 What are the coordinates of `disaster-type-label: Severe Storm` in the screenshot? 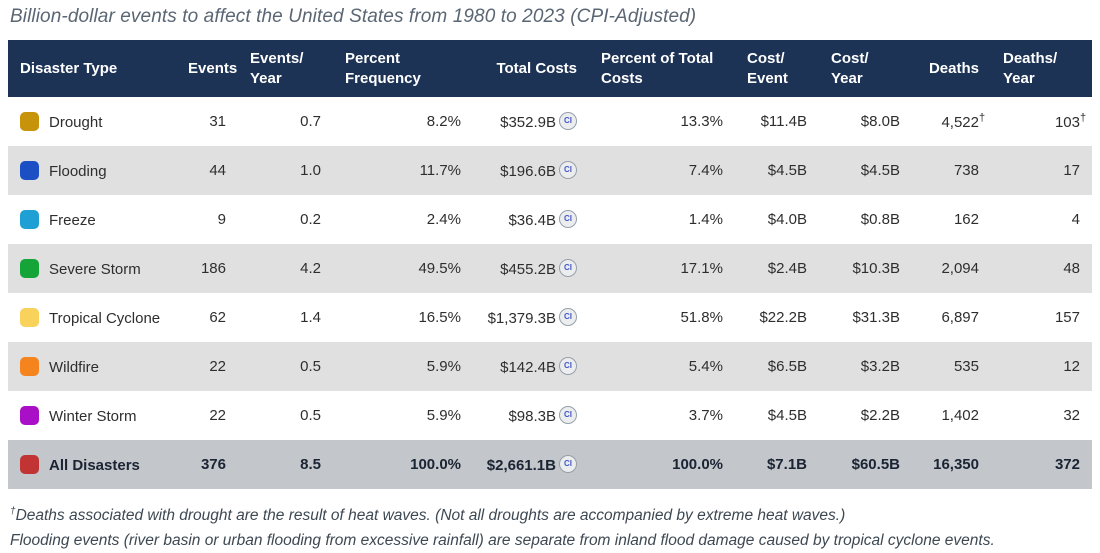 It's located at (95, 269).